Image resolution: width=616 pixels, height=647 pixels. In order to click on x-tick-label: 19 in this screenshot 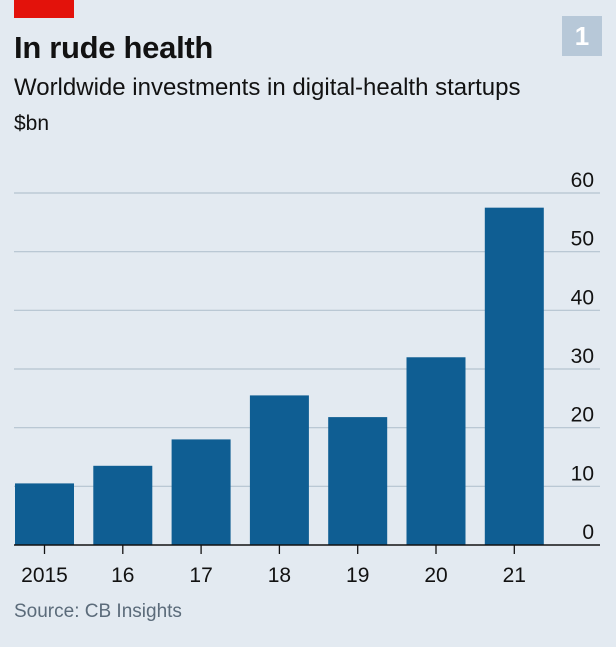, I will do `click(357, 575)`.